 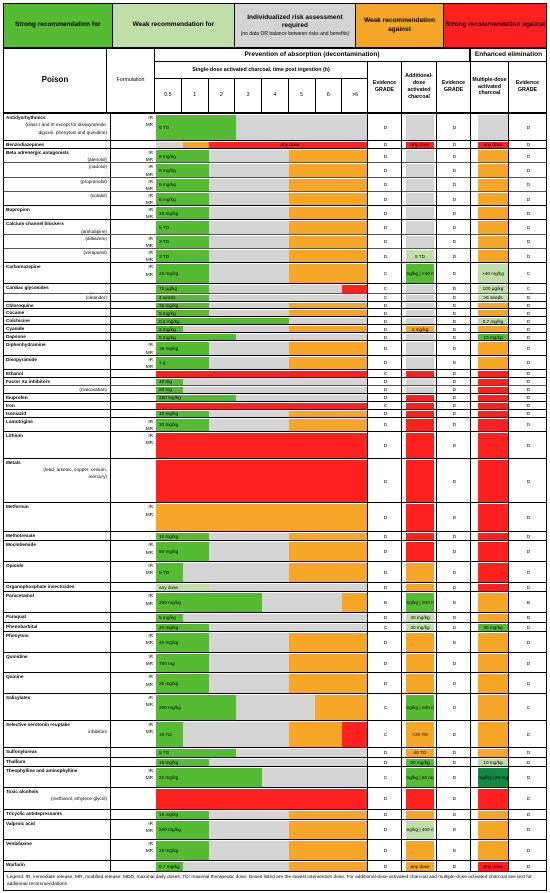 I want to click on poison-name: Cocaine, so click(x=58, y=312).